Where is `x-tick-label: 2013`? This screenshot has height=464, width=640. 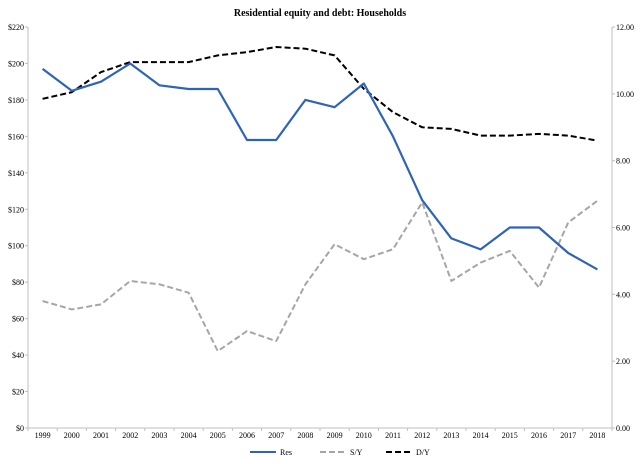
x-tick-label: 2013 is located at coordinates (451, 435).